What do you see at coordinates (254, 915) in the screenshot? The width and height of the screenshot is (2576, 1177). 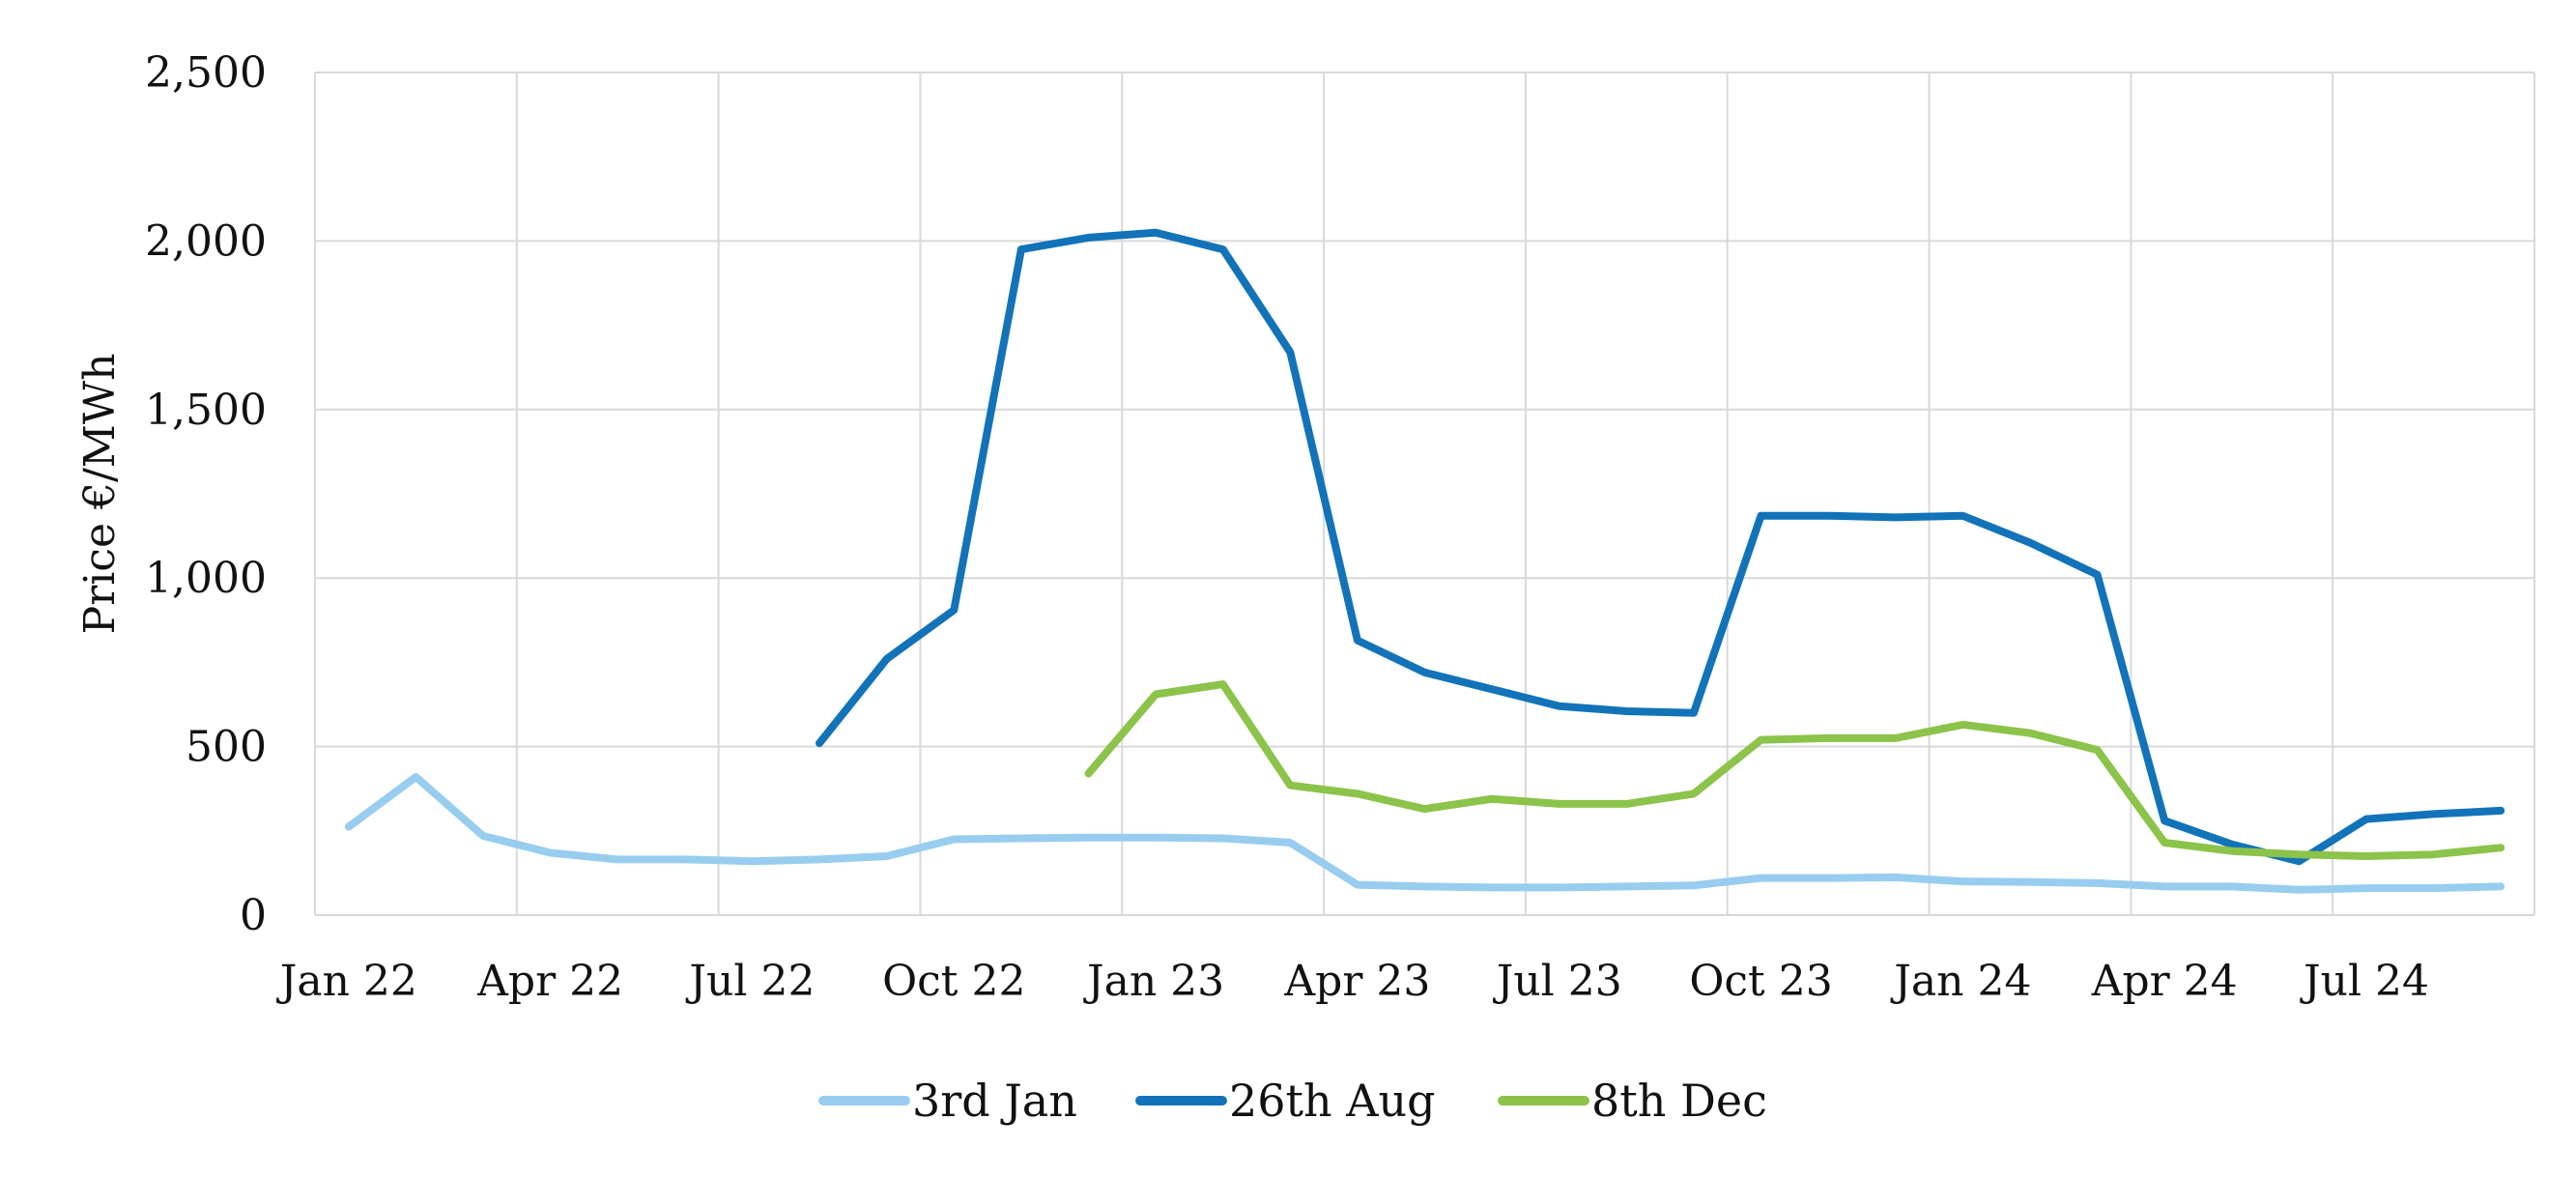 I see `y-tick-label: 0` at bounding box center [254, 915].